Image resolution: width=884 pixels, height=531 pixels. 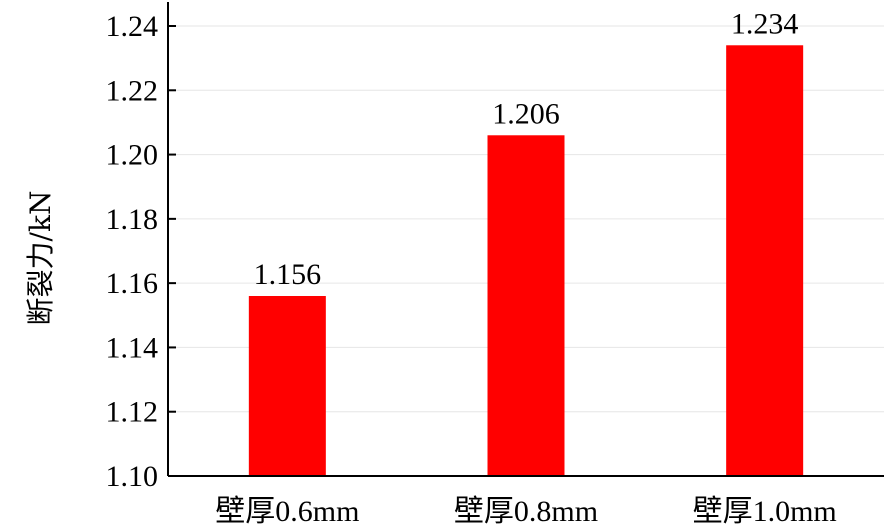 What do you see at coordinates (765, 23) in the screenshot?
I see `data-label: 1.234` at bounding box center [765, 23].